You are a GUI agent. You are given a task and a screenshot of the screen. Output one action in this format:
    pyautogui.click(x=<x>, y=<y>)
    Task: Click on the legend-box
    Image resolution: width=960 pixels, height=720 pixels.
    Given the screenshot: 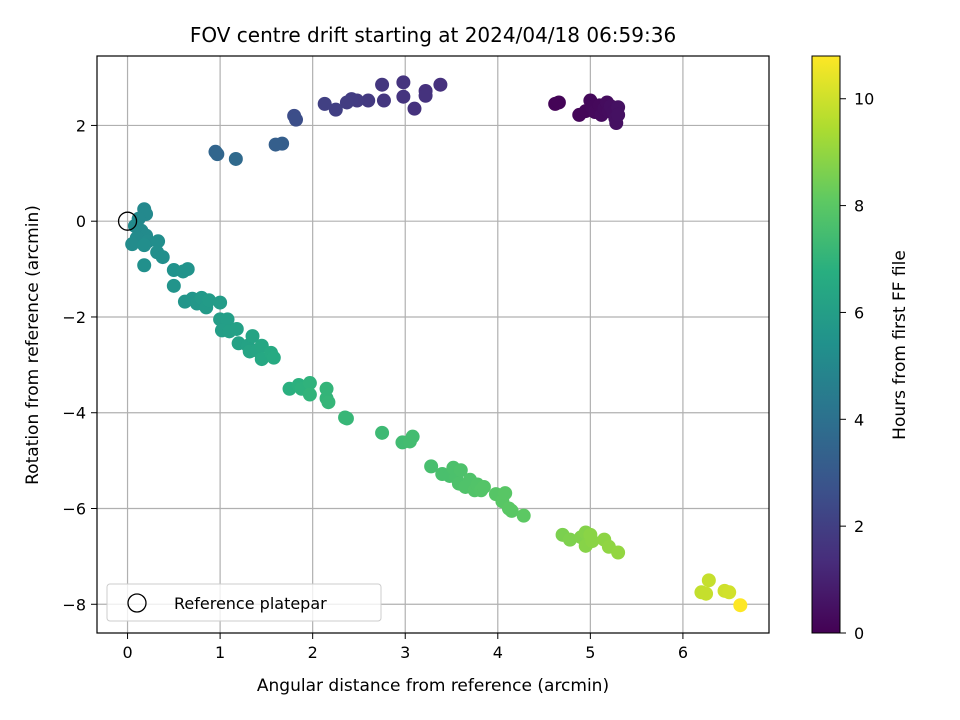 What is the action you would take?
    pyautogui.click(x=244, y=602)
    